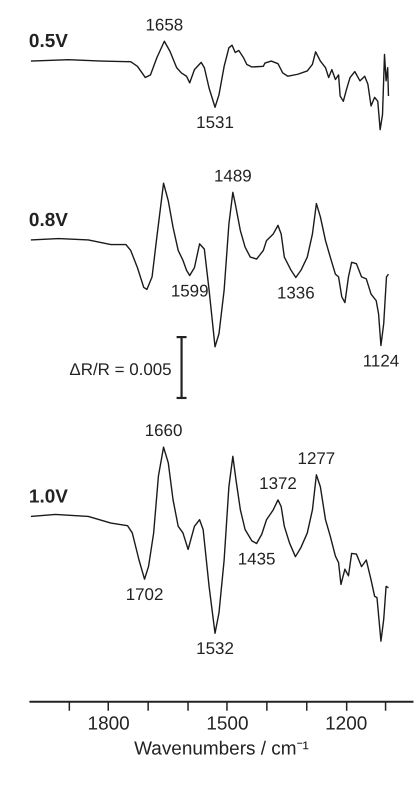  I want to click on annotation: 1702, so click(145, 594).